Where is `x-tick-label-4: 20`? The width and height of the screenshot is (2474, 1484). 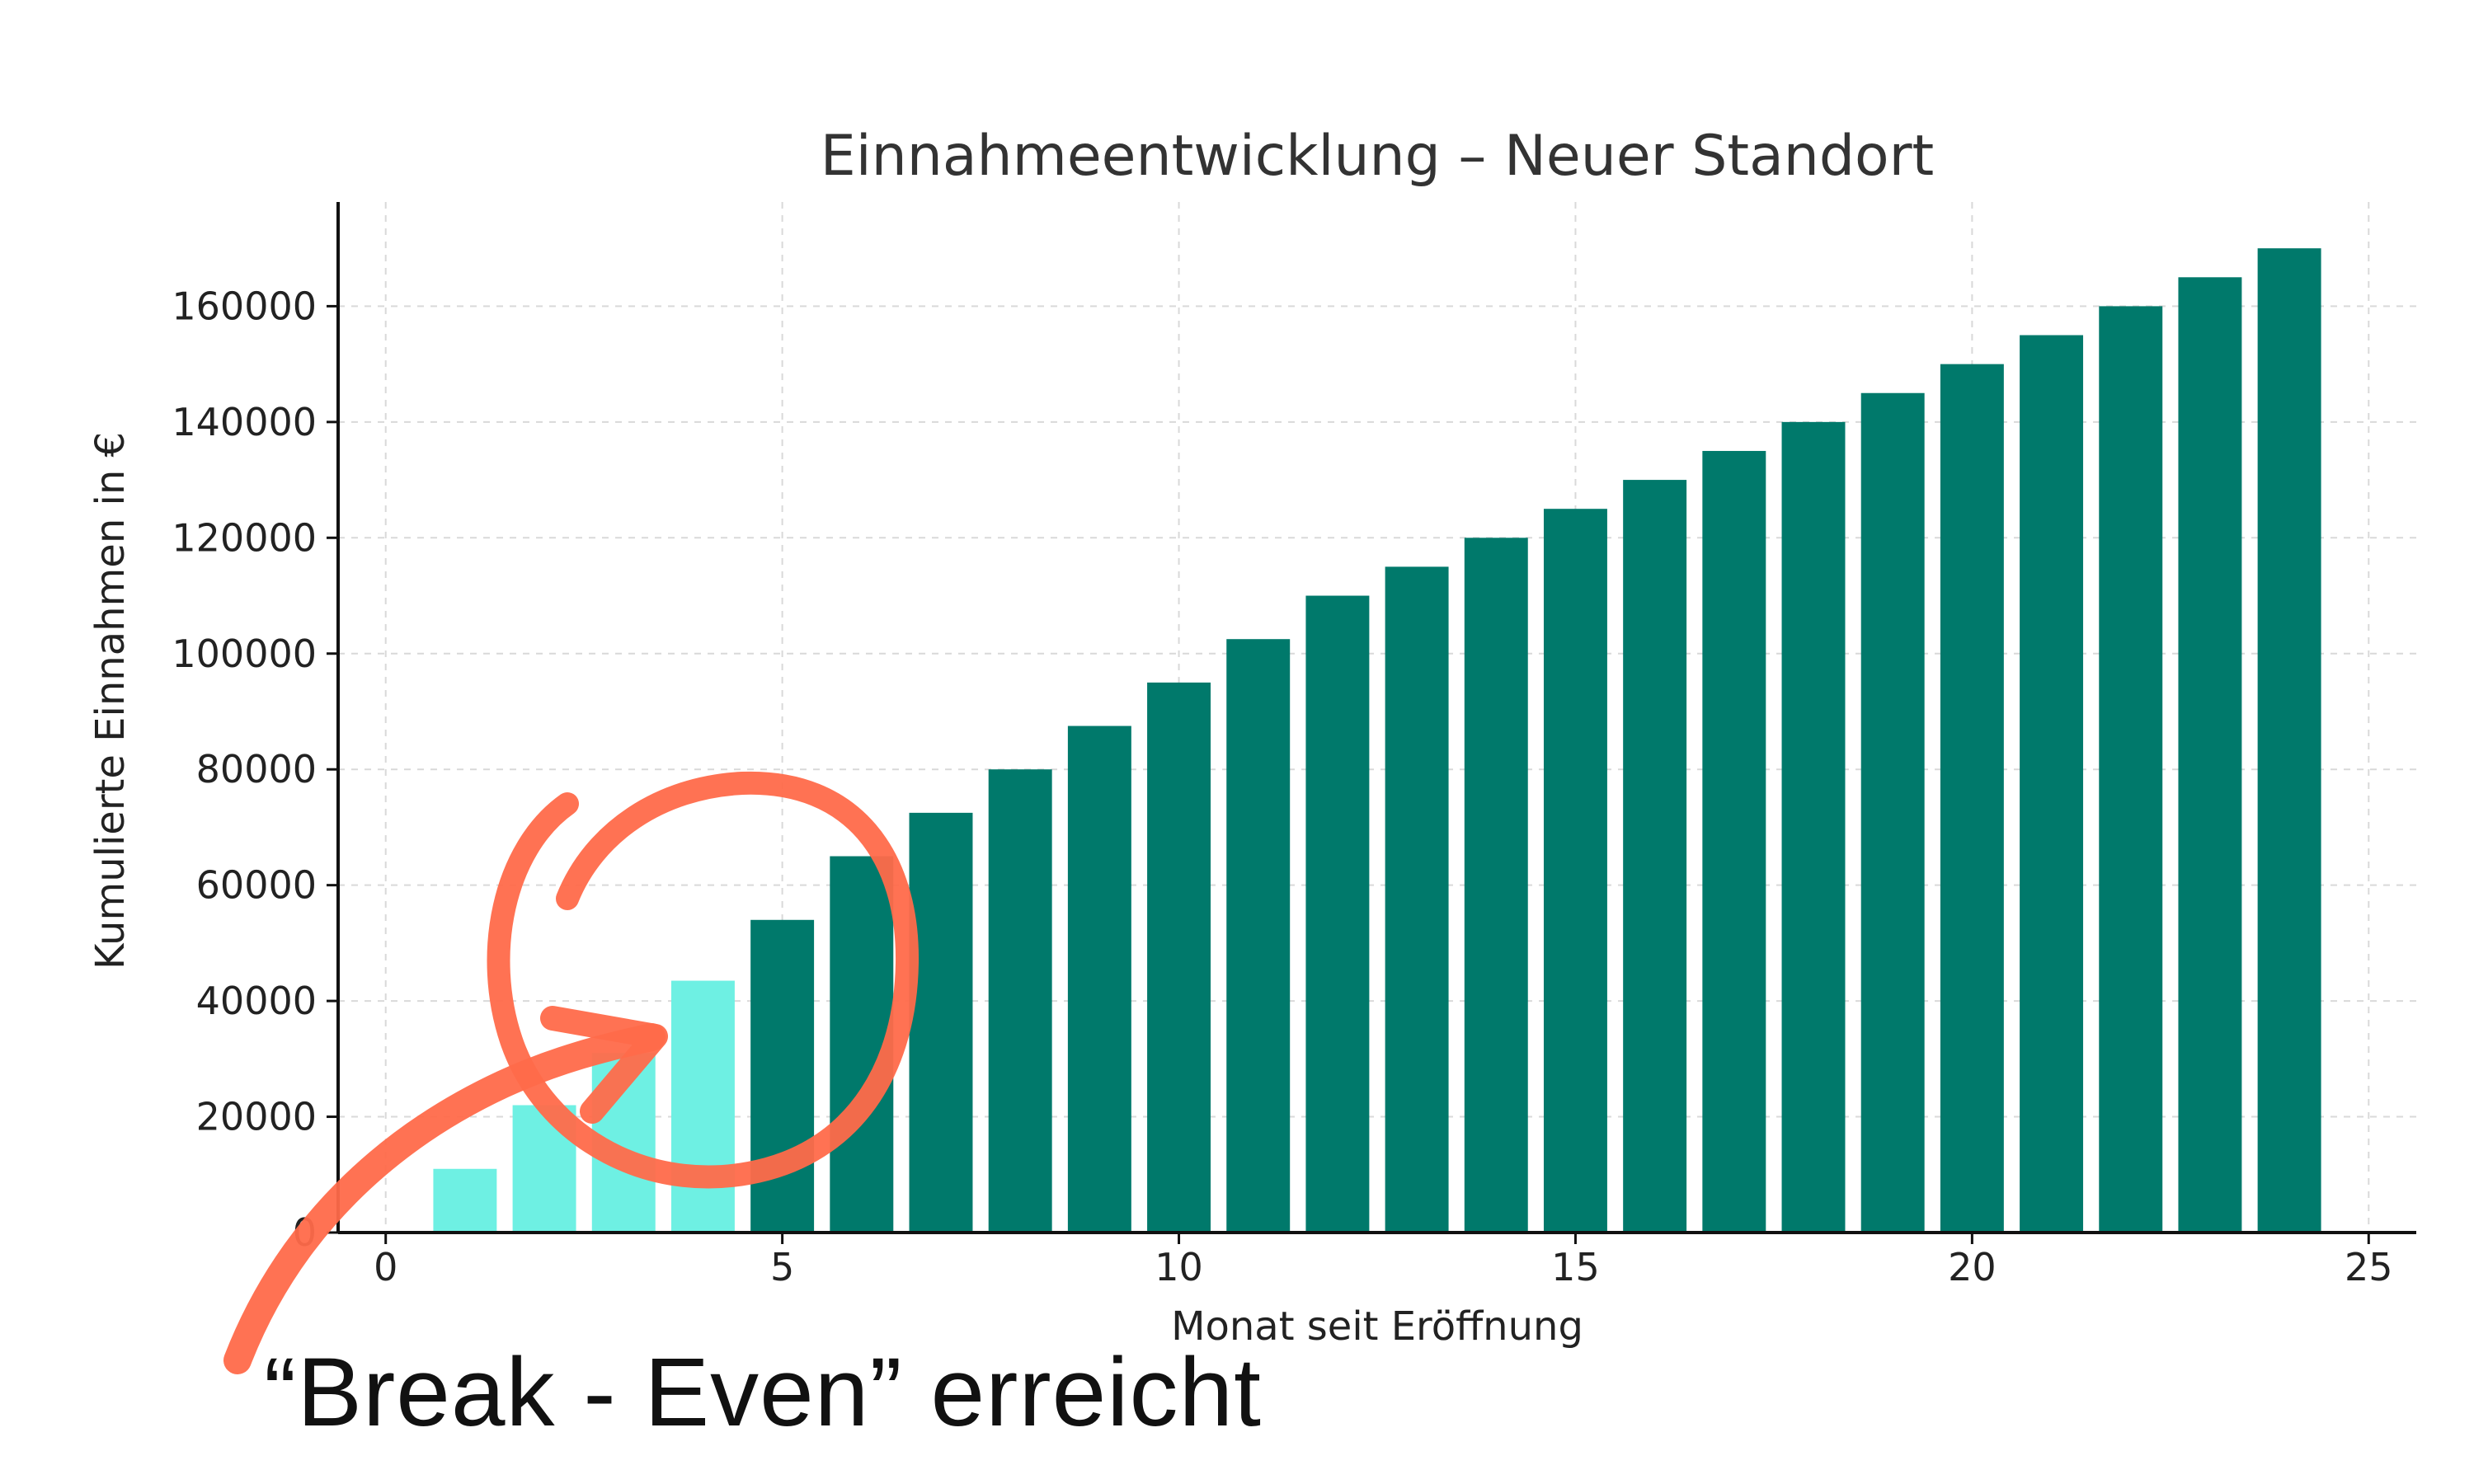
x-tick-label-4: 20 is located at coordinates (1972, 1267).